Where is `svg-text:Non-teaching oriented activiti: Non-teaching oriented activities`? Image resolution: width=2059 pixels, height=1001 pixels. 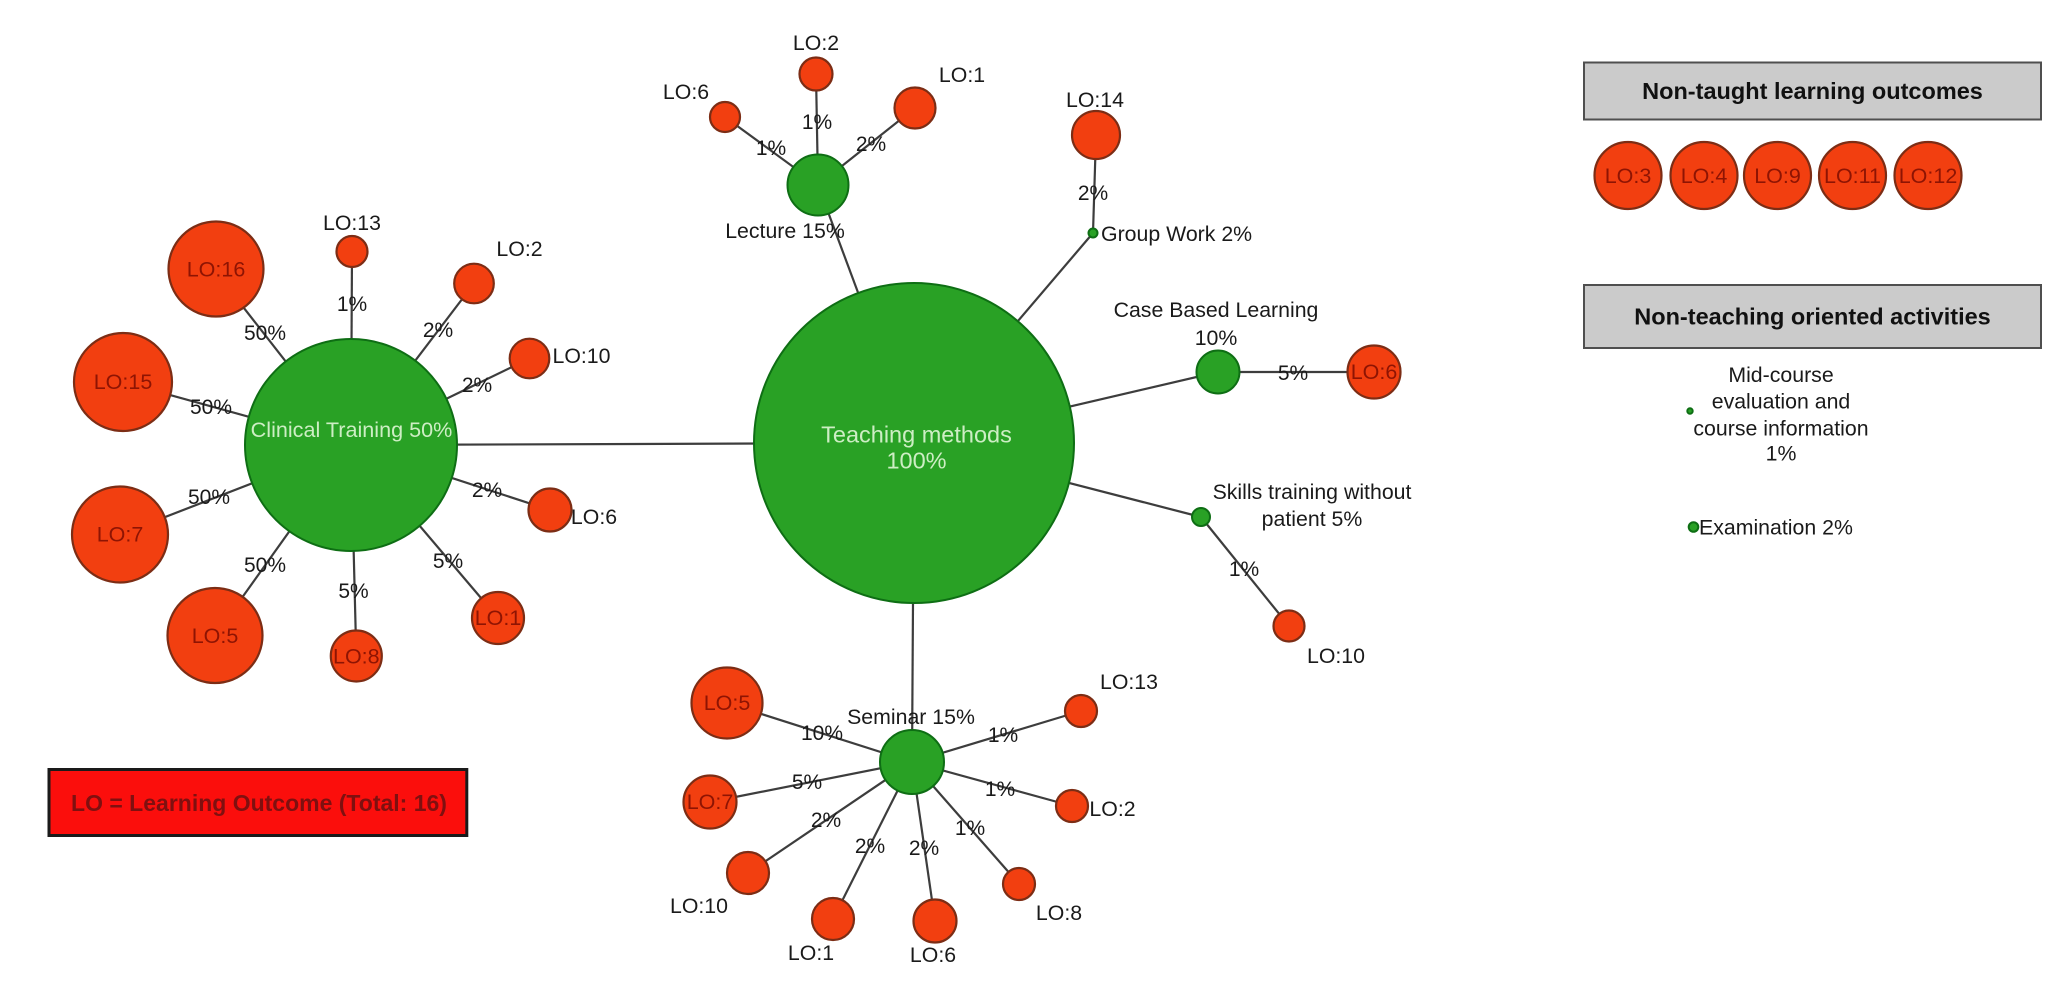
svg-text:Non-teaching oriented activiti: Non-teaching oriented activities is located at coordinates (1812, 317).